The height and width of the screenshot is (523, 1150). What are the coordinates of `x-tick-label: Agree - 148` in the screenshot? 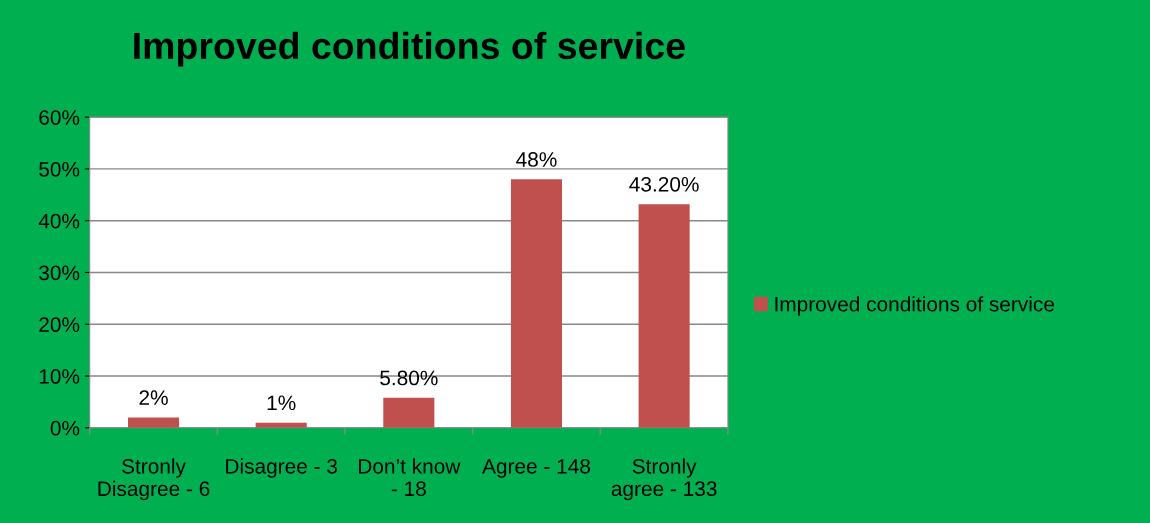 It's located at (536, 468).